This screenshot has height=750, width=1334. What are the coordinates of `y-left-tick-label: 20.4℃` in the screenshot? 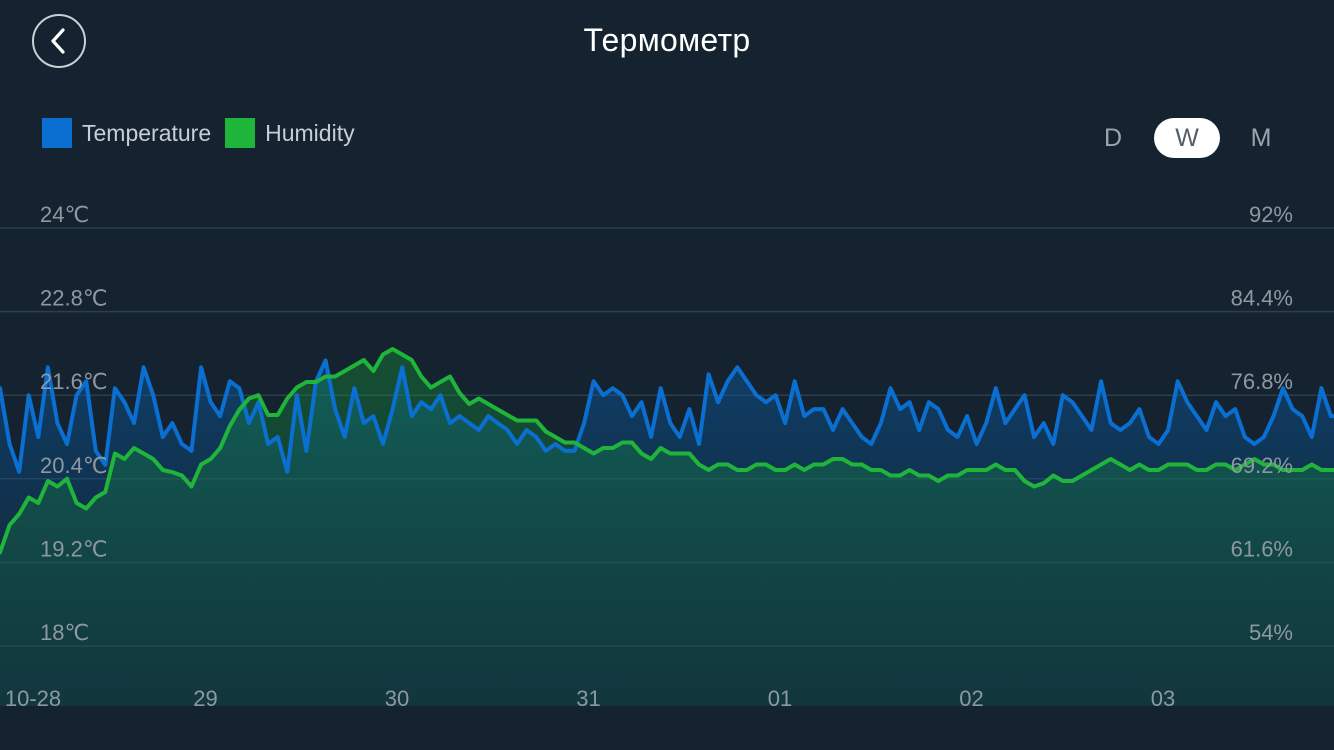 It's located at (74, 465).